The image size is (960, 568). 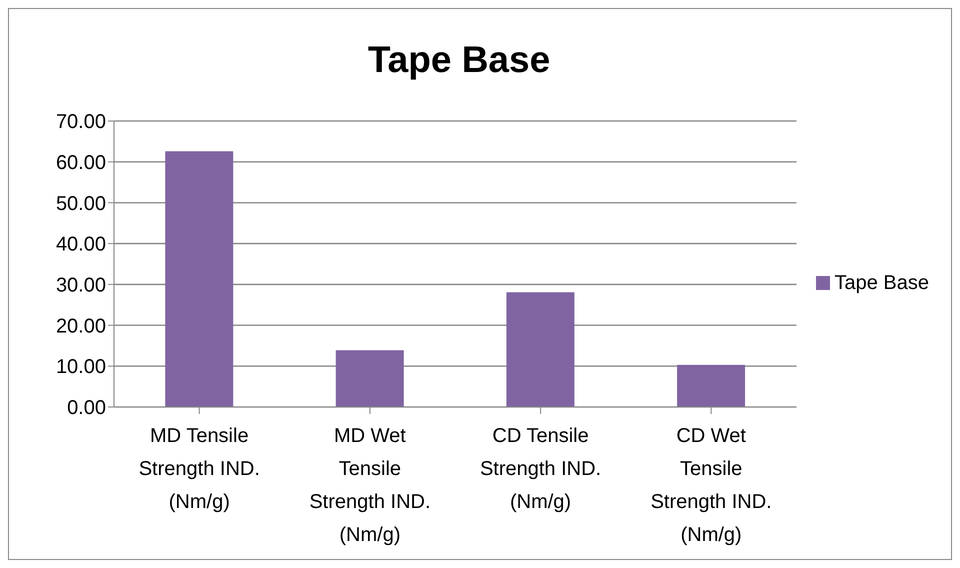 What do you see at coordinates (81, 367) in the screenshot?
I see `y-tick-label: 10.00` at bounding box center [81, 367].